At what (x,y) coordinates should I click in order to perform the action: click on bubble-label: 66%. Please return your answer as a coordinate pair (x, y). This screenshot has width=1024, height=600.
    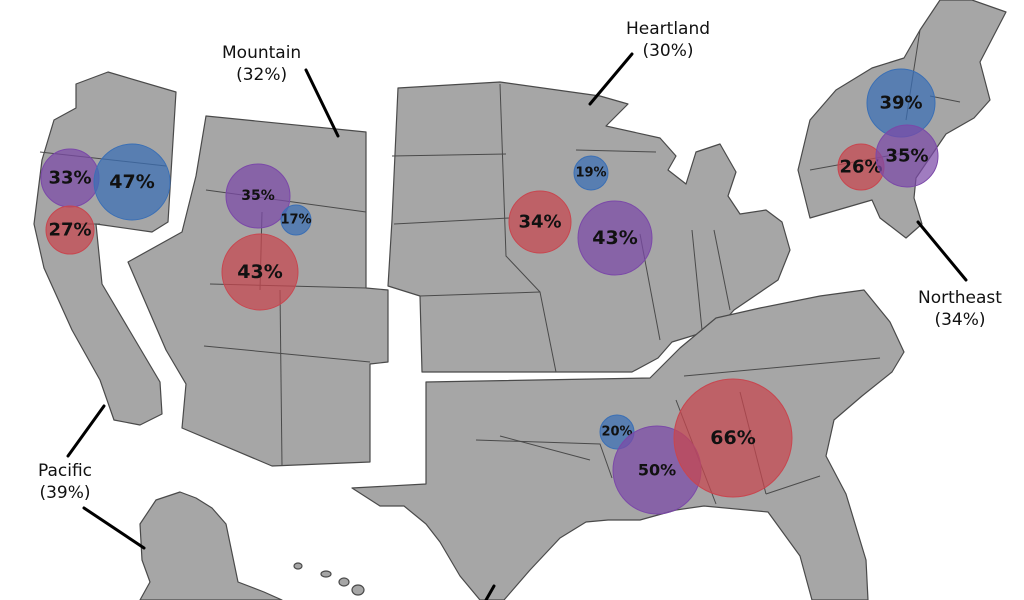
    Looking at the image, I should click on (732, 438).